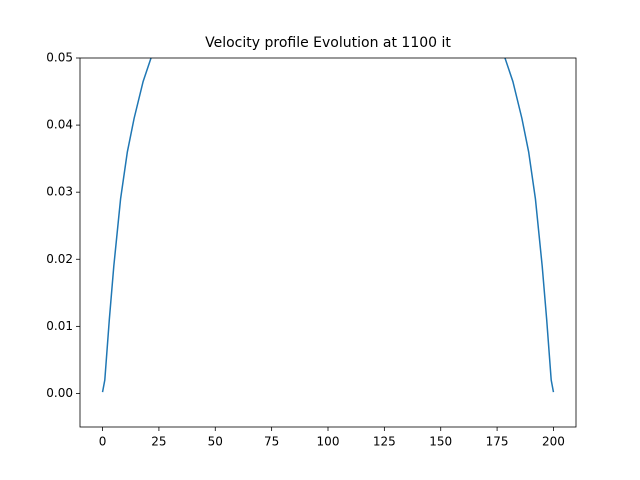 This screenshot has width=640, height=480. I want to click on x-tick-label: 75, so click(271, 442).